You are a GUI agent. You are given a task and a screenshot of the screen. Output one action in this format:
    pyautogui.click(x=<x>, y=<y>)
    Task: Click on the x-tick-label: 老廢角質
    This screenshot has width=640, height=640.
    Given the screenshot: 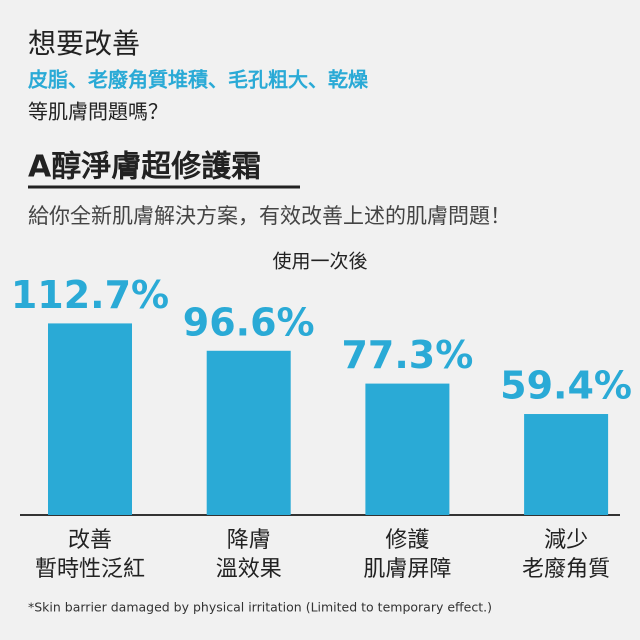 What is the action you would take?
    pyautogui.click(x=566, y=569)
    